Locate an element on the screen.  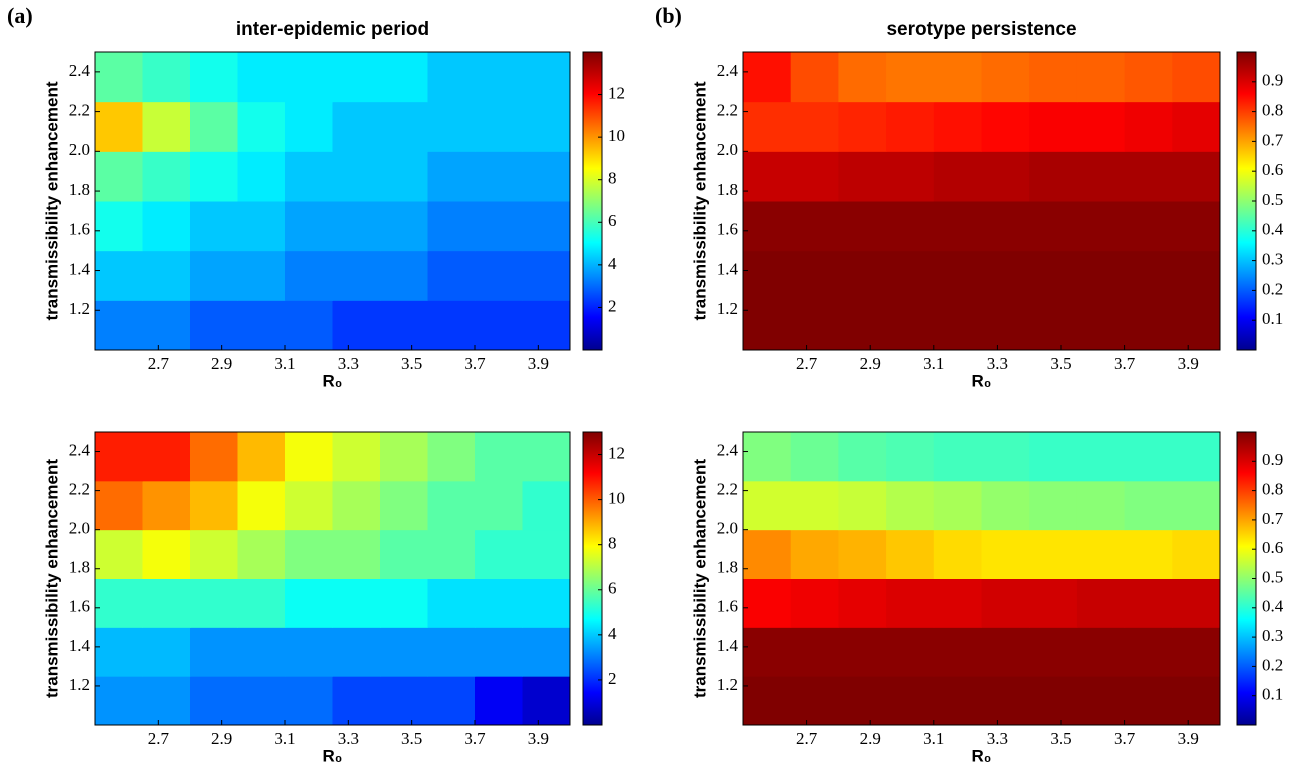
colorbar-tick-label: 0.5 is located at coordinates (1272, 576).